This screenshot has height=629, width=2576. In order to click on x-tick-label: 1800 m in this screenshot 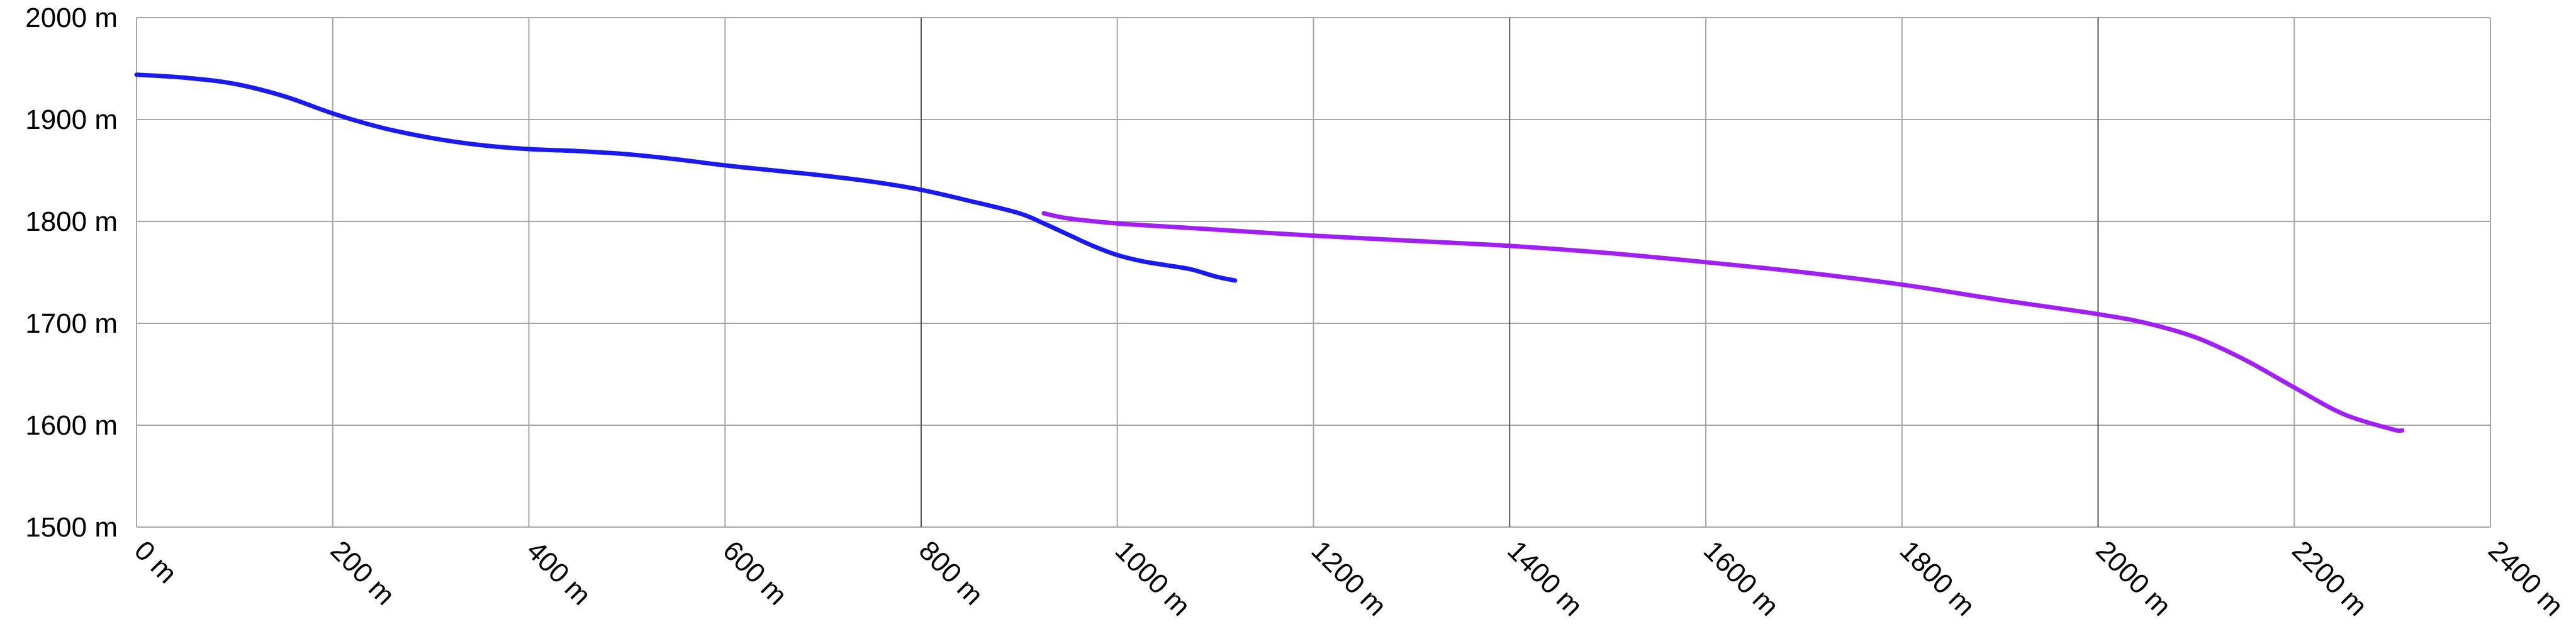, I will do `click(1937, 578)`.